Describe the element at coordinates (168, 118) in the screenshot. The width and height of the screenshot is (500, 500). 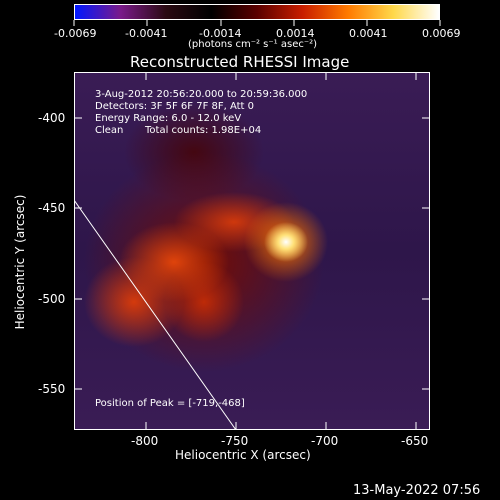
I see `energy-range: Energy Range: 6.0 - 12.0 keV` at that location.